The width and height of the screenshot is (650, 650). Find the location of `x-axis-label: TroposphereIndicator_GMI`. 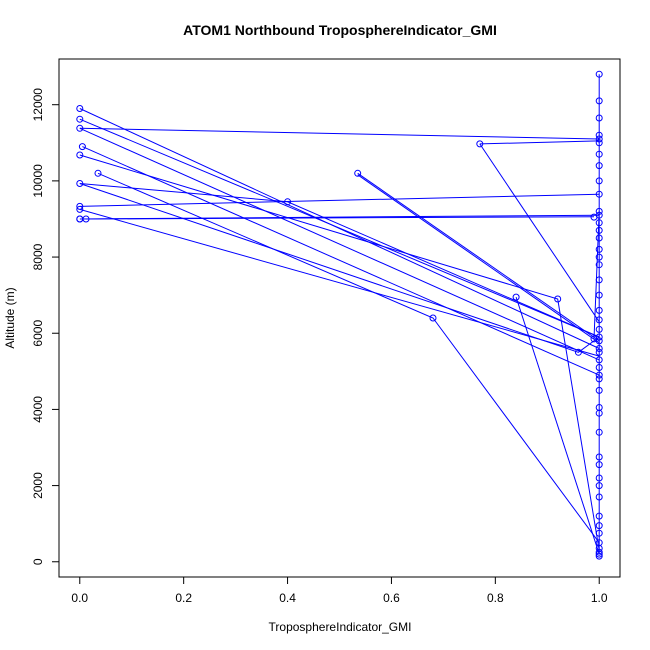

x-axis-label: TroposphereIndicator_GMI is located at coordinates (340, 627).